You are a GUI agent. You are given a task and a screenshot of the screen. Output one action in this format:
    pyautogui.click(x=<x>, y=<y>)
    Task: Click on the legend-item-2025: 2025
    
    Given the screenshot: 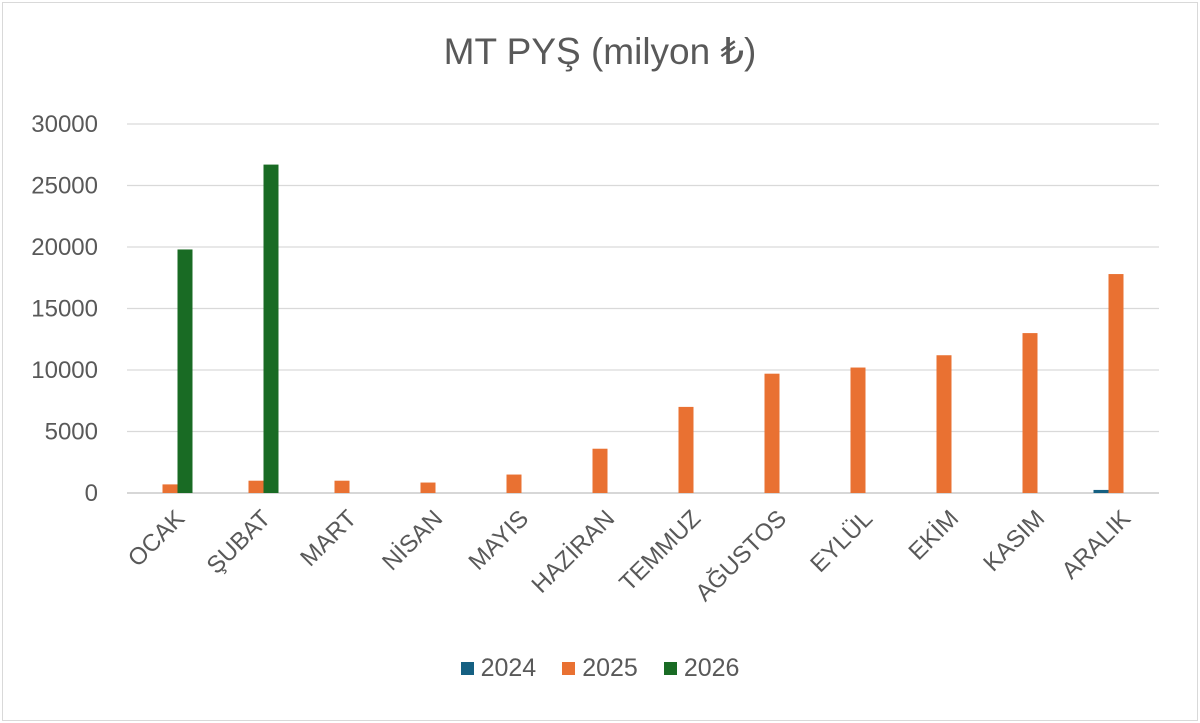 What is the action you would take?
    pyautogui.click(x=600, y=668)
    